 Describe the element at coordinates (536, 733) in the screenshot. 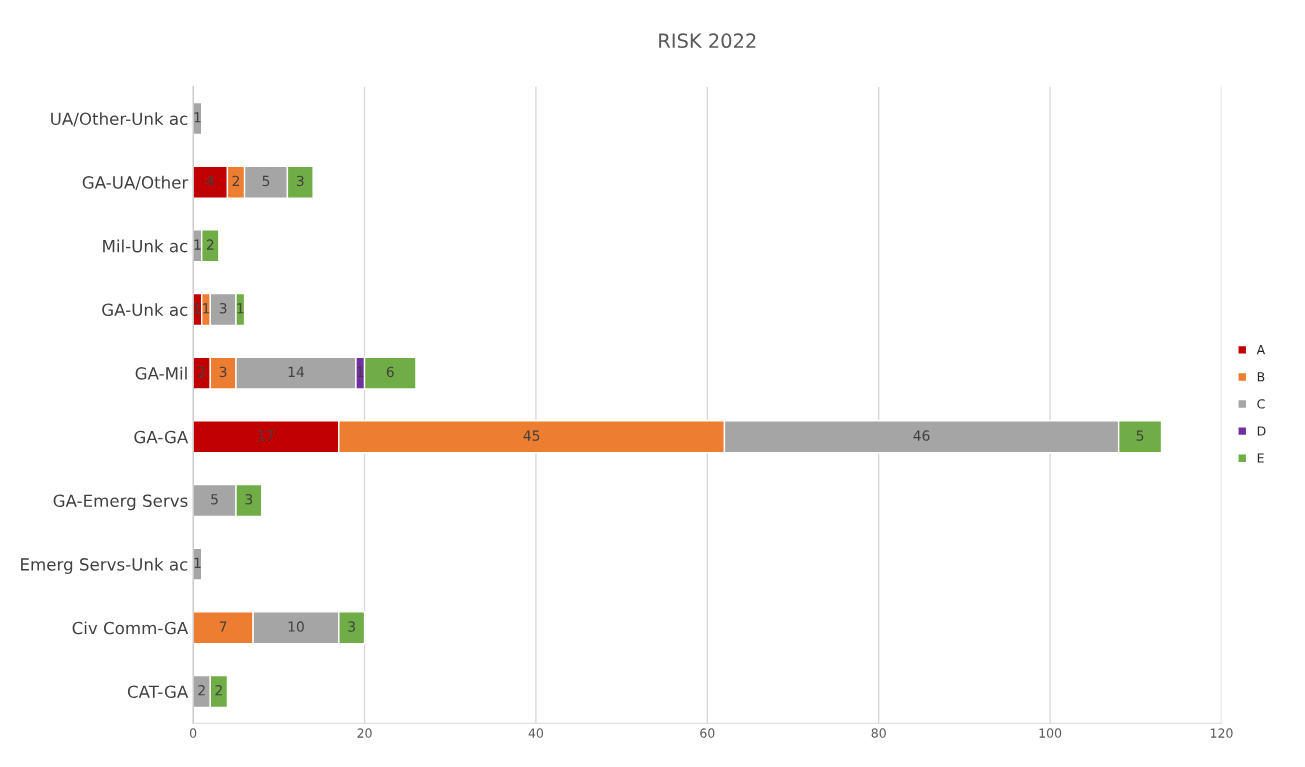

I see `x-tick-label: 40` at that location.